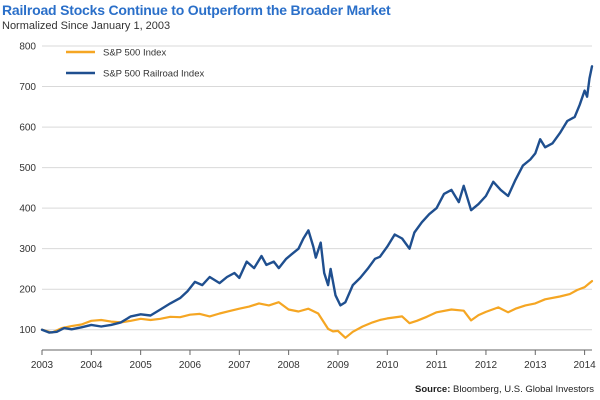 The image size is (600, 400). What do you see at coordinates (338, 365) in the screenshot?
I see `x-tick-2009: 2009` at bounding box center [338, 365].